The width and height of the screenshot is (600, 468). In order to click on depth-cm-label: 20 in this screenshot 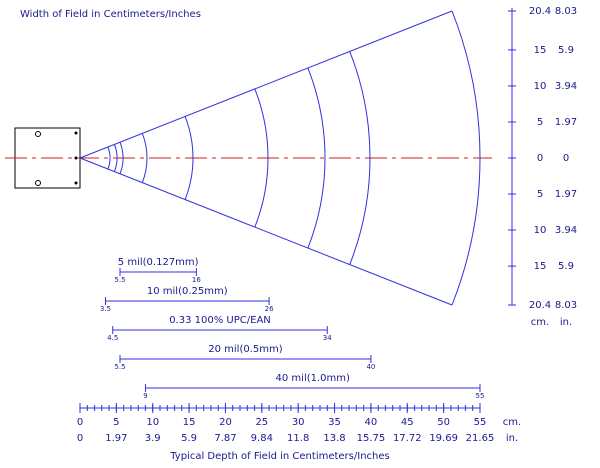, I will do `click(225, 422)`.